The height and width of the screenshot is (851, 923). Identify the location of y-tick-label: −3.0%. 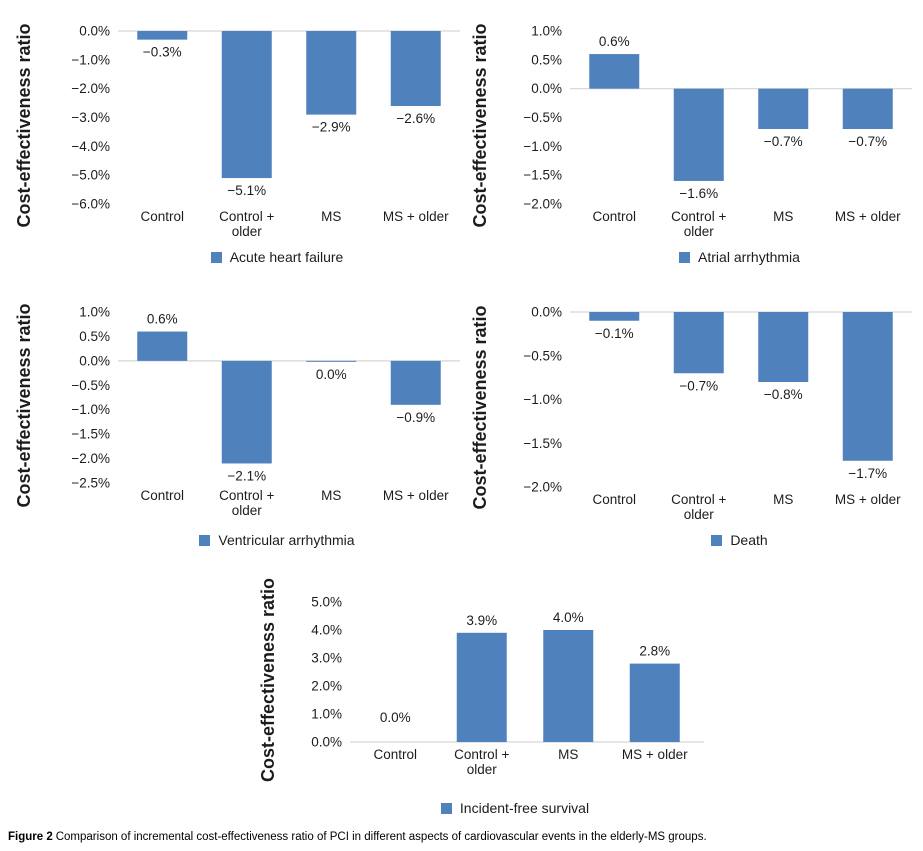
(90, 117).